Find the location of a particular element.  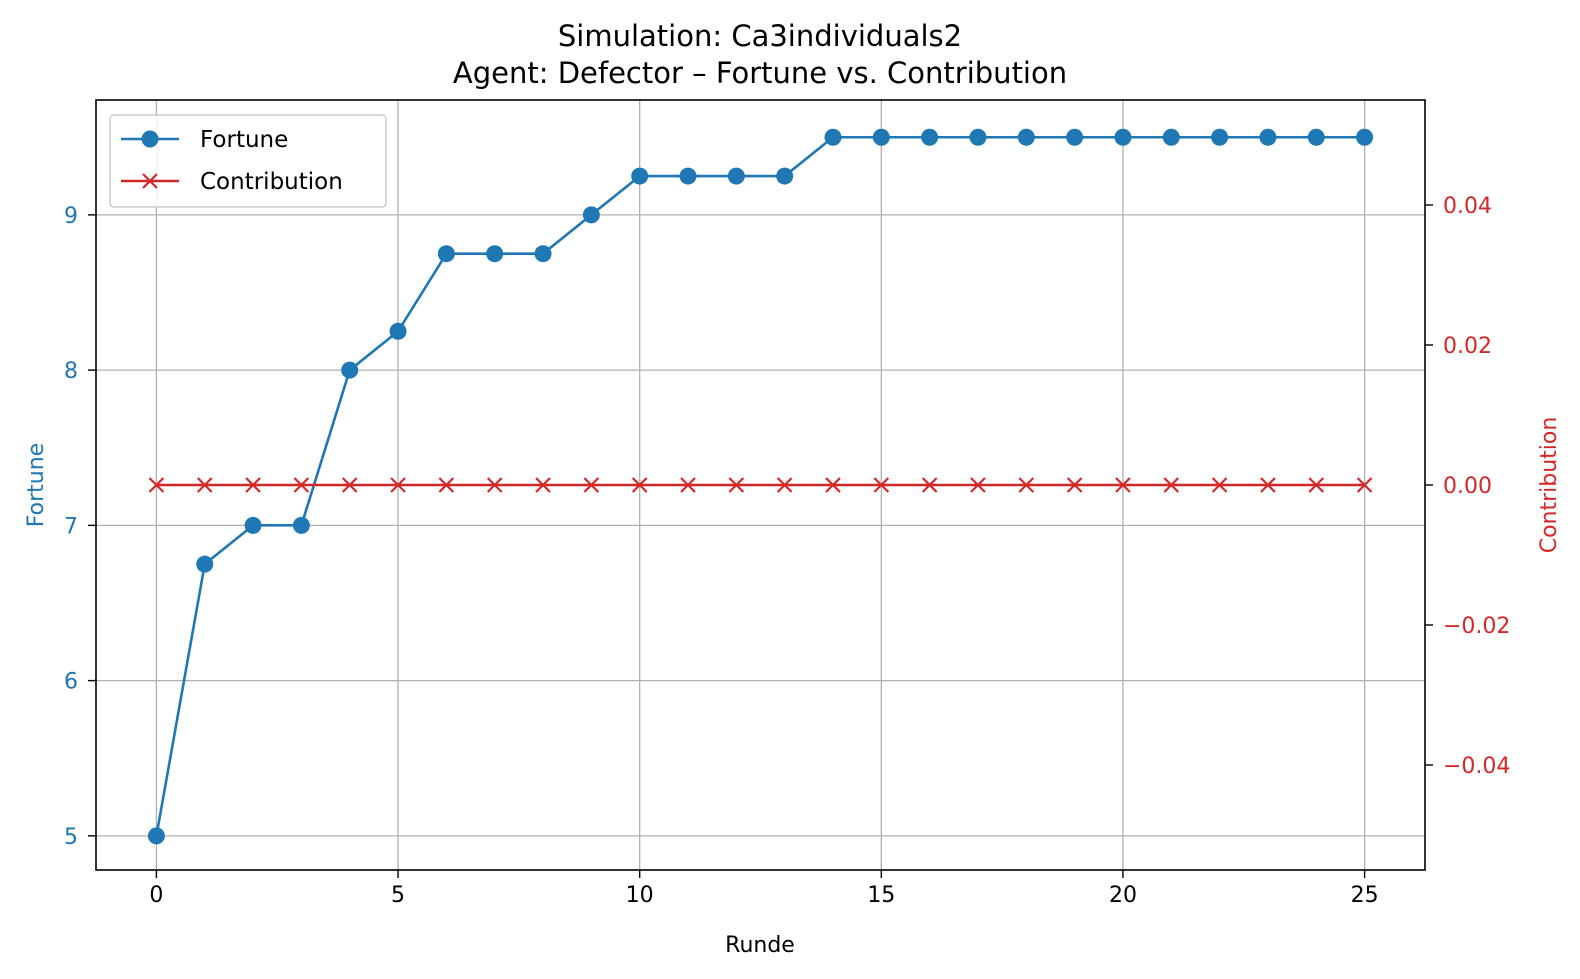

legend: Fortune Contribution is located at coordinates (248, 161).